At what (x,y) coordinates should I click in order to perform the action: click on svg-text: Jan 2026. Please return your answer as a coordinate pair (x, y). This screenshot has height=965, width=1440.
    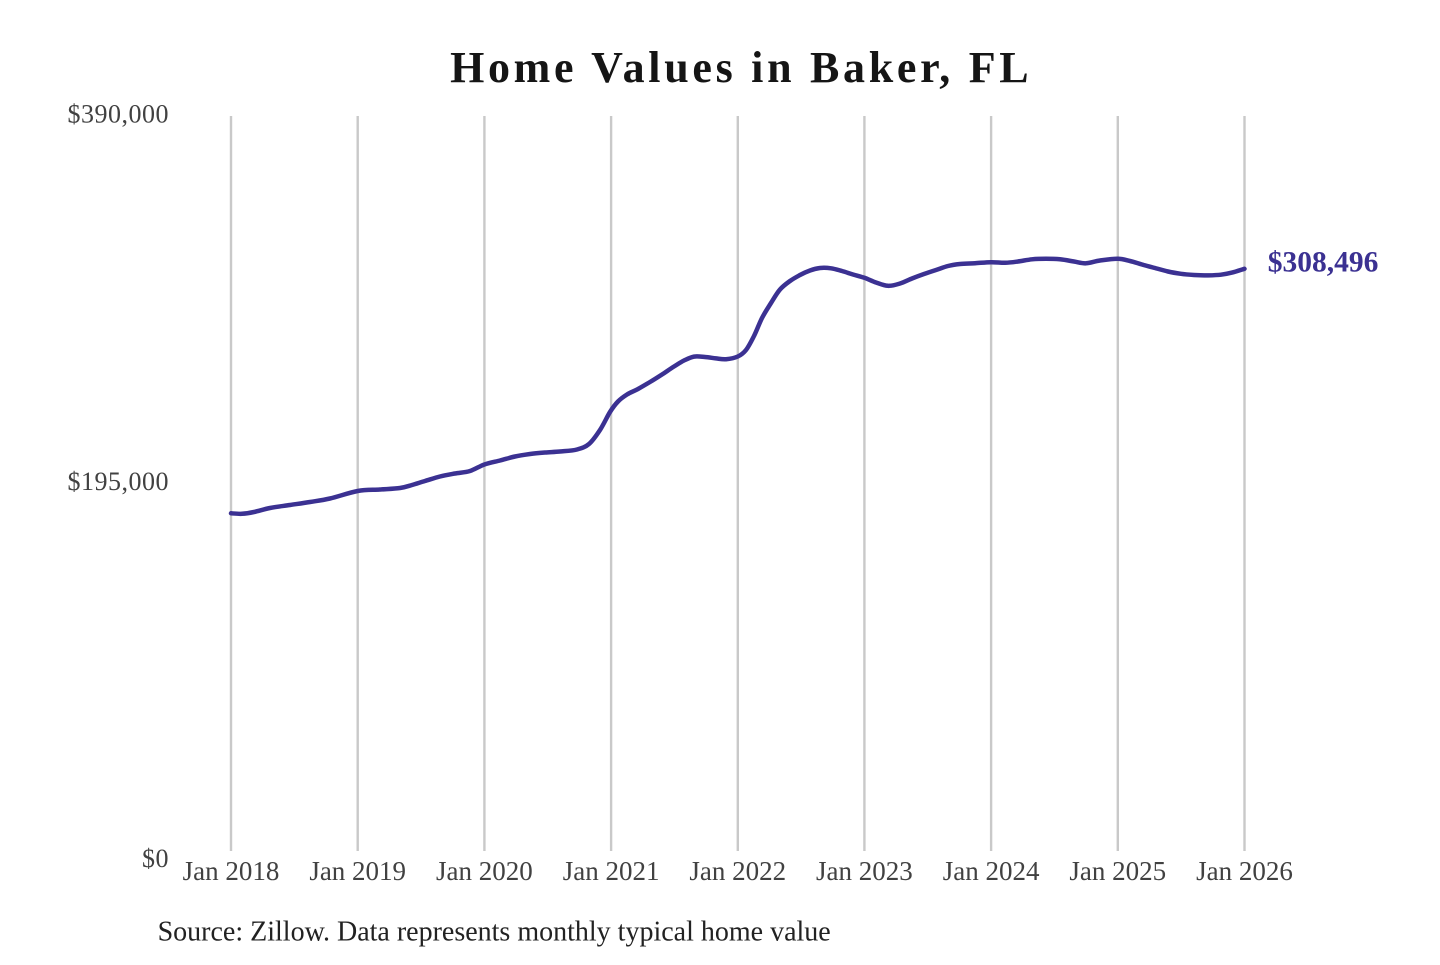
    Looking at the image, I should click on (1244, 871).